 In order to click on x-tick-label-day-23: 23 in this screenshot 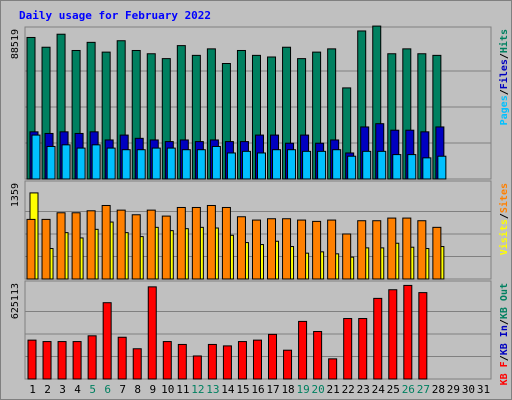, I will do `click(363, 389)`.